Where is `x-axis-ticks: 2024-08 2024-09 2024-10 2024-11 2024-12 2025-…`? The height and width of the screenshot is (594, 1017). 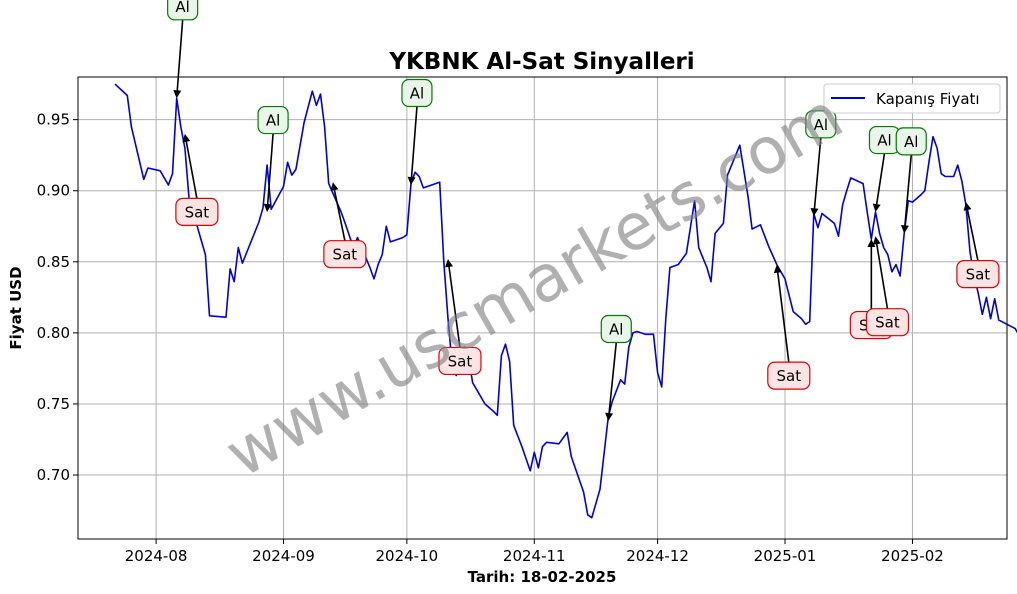
x-axis-ticks: 2024-08 2024-09 2024-10 2024-11 2024-12 2025-… is located at coordinates (534, 552).